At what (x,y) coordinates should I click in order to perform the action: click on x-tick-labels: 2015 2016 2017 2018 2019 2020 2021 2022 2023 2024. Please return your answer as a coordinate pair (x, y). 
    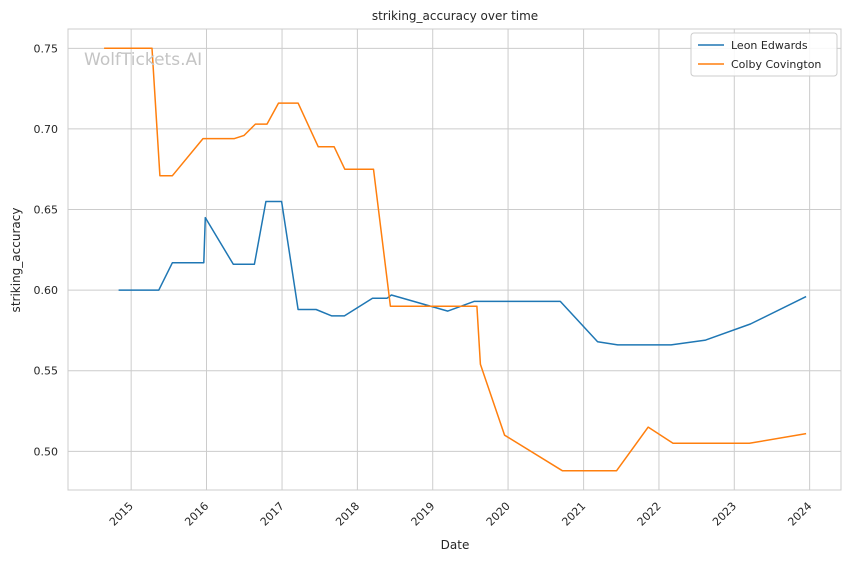
    Looking at the image, I should click on (460, 514).